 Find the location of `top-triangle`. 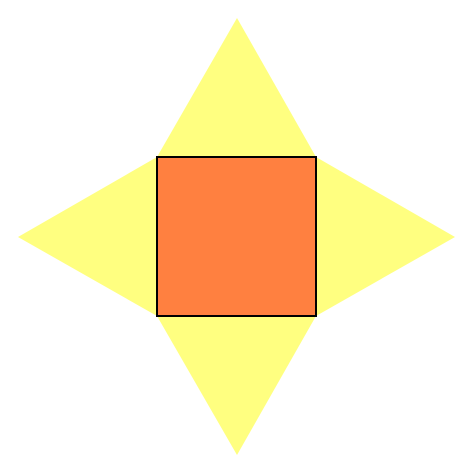

top-triangle is located at coordinates (236, 87).